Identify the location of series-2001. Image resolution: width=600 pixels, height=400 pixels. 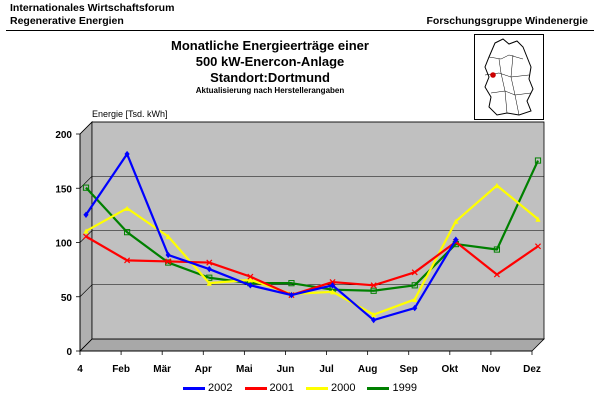
(312, 266).